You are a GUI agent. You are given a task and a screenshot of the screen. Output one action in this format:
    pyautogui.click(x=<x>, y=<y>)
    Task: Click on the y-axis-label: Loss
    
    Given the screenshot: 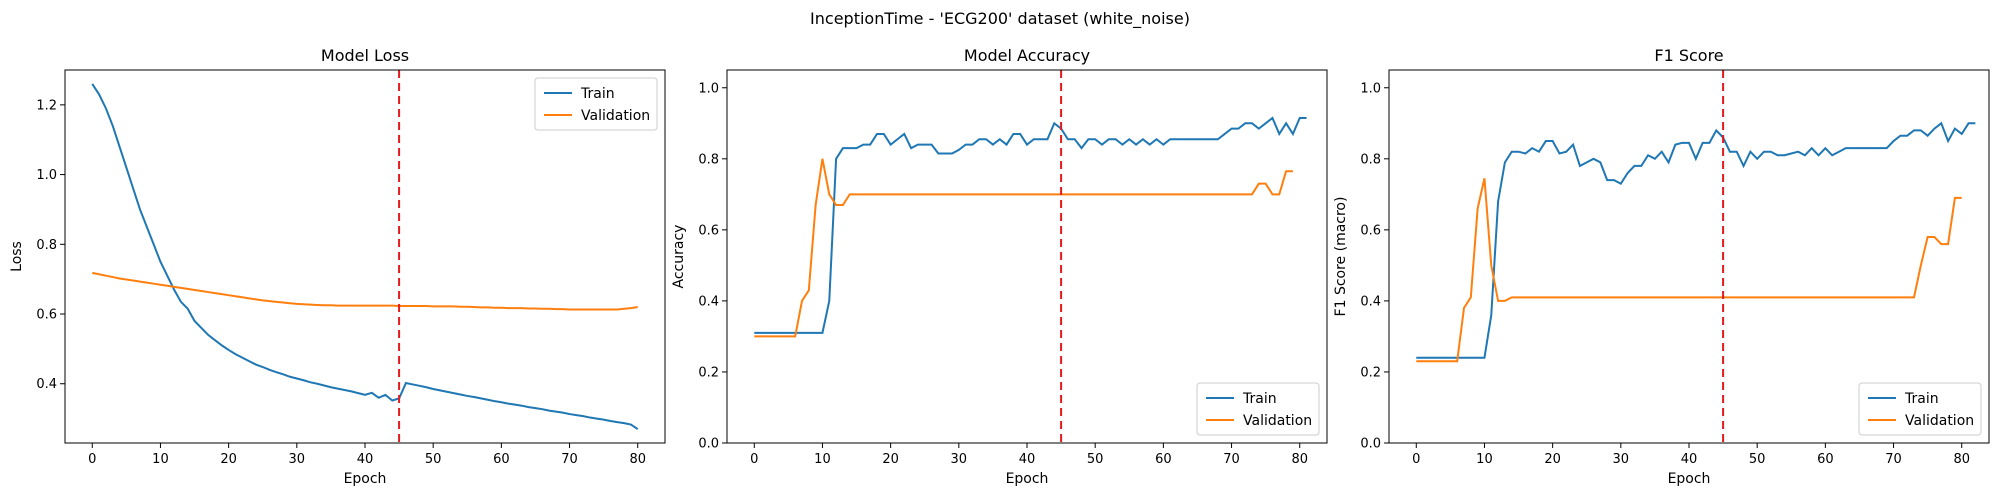 What is the action you would take?
    pyautogui.click(x=17, y=256)
    